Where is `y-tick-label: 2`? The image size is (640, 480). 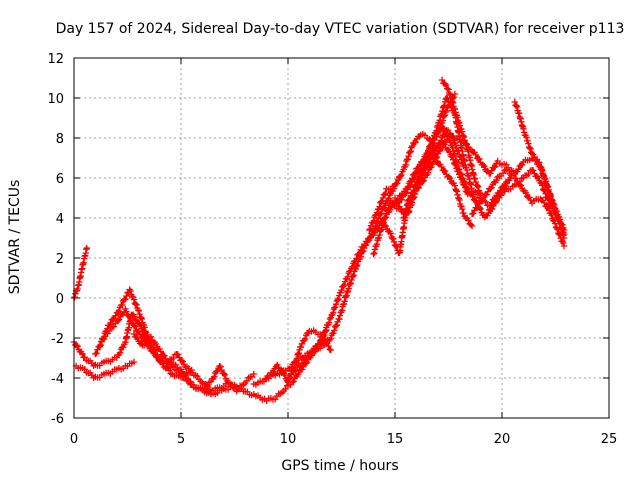
y-tick-label: 2 is located at coordinates (60, 259).